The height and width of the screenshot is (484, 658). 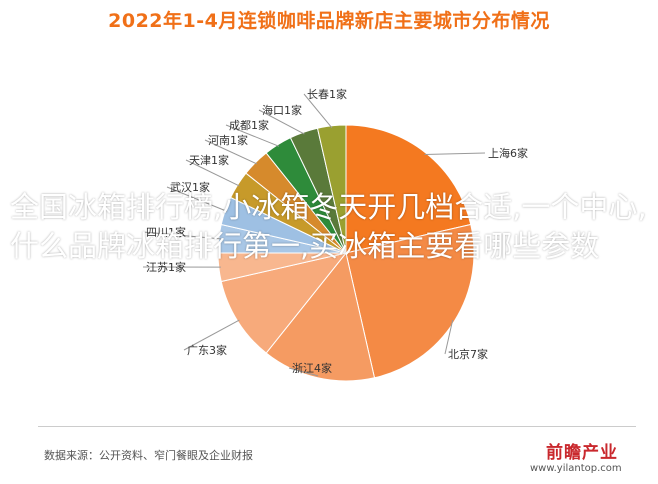 I want to click on brand-url: www.yilantop.com, so click(x=576, y=468).